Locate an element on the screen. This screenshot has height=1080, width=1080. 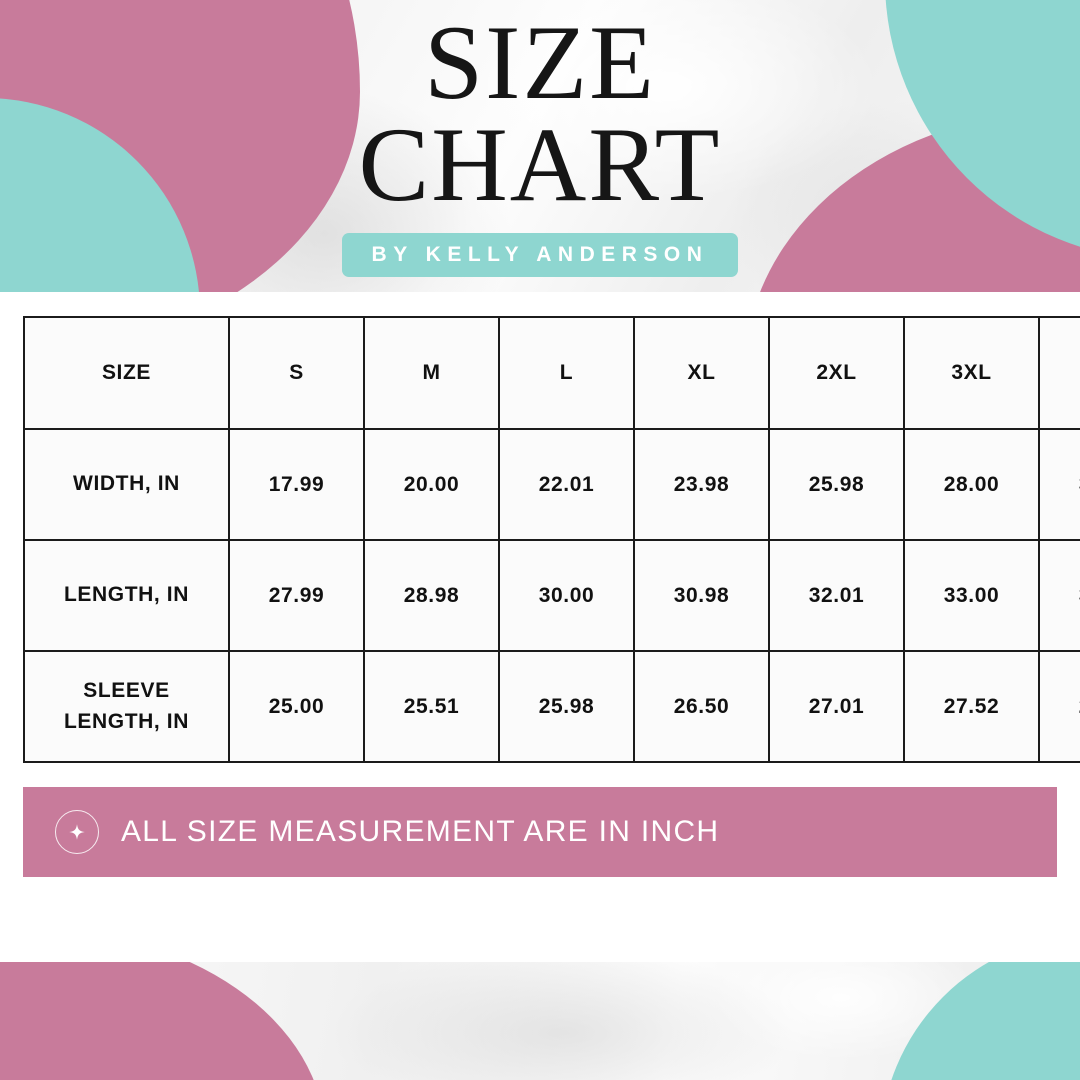
table-header-4xl: 4XL is located at coordinates (1059, 373).